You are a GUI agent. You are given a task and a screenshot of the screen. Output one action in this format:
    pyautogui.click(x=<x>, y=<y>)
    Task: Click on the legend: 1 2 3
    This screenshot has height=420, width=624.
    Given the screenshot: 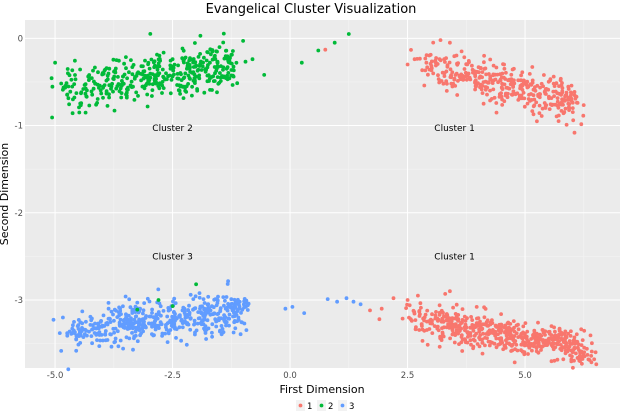 What is the action you would take?
    pyautogui.click(x=325, y=406)
    